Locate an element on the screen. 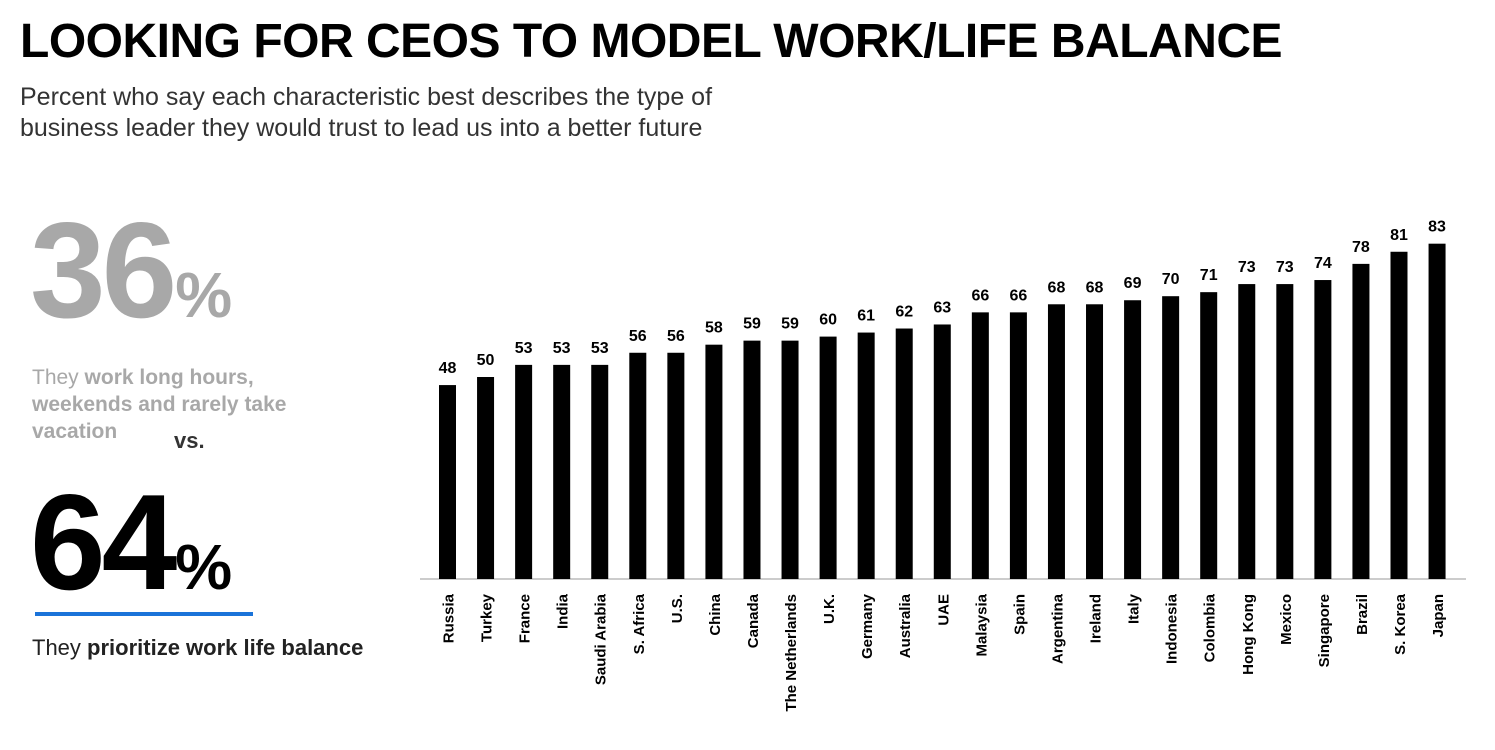 The width and height of the screenshot is (1495, 750). data-label: 62 is located at coordinates (904, 312).